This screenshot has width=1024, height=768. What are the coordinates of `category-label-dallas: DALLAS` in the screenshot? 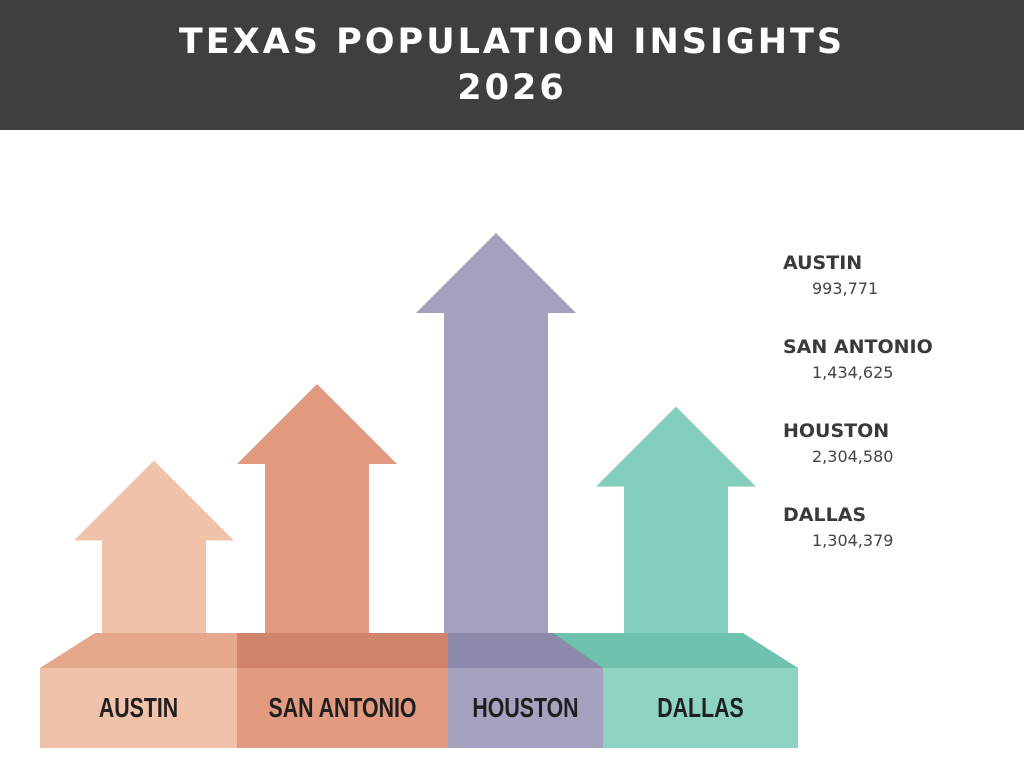 It's located at (700, 708).